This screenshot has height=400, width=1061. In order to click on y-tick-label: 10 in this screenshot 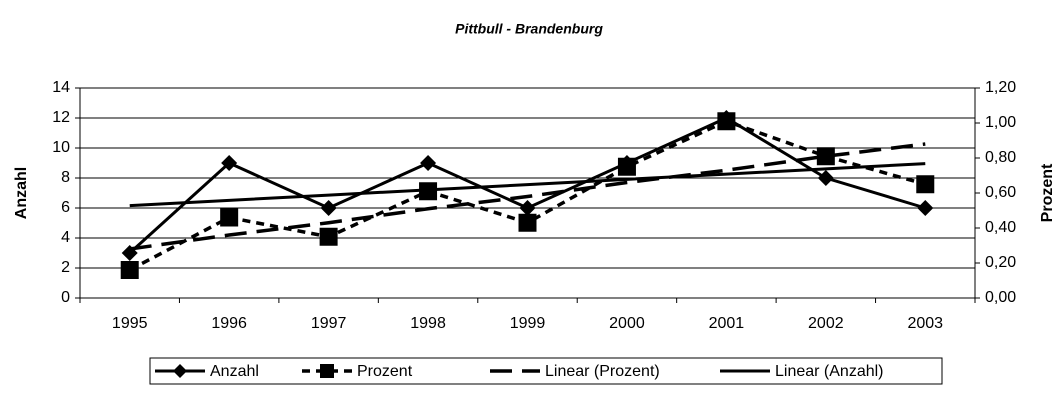, I will do `click(61, 147)`.